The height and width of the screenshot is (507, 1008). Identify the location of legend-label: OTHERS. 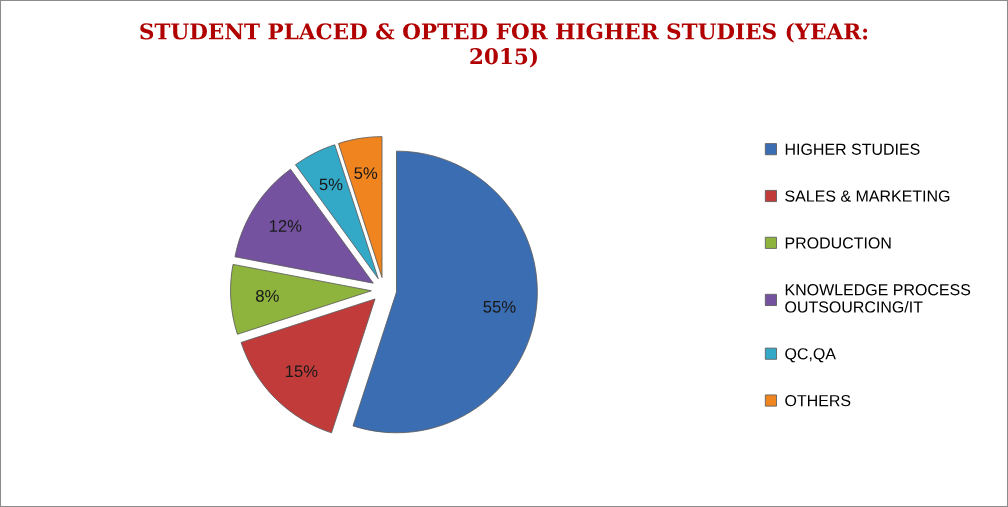
(818, 400).